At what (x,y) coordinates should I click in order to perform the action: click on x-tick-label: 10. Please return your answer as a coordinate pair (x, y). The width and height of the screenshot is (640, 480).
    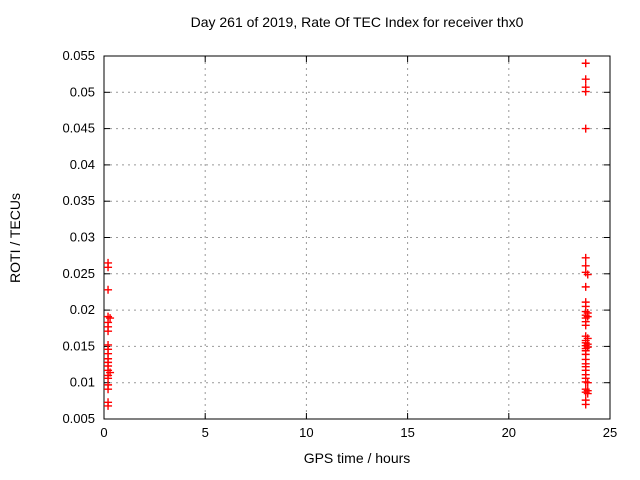
    Looking at the image, I should click on (306, 432).